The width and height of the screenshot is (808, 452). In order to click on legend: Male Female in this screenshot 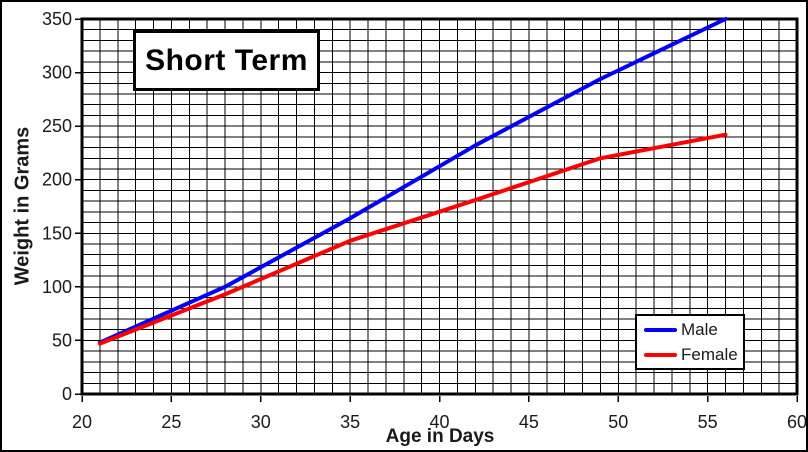, I will do `click(690, 342)`.